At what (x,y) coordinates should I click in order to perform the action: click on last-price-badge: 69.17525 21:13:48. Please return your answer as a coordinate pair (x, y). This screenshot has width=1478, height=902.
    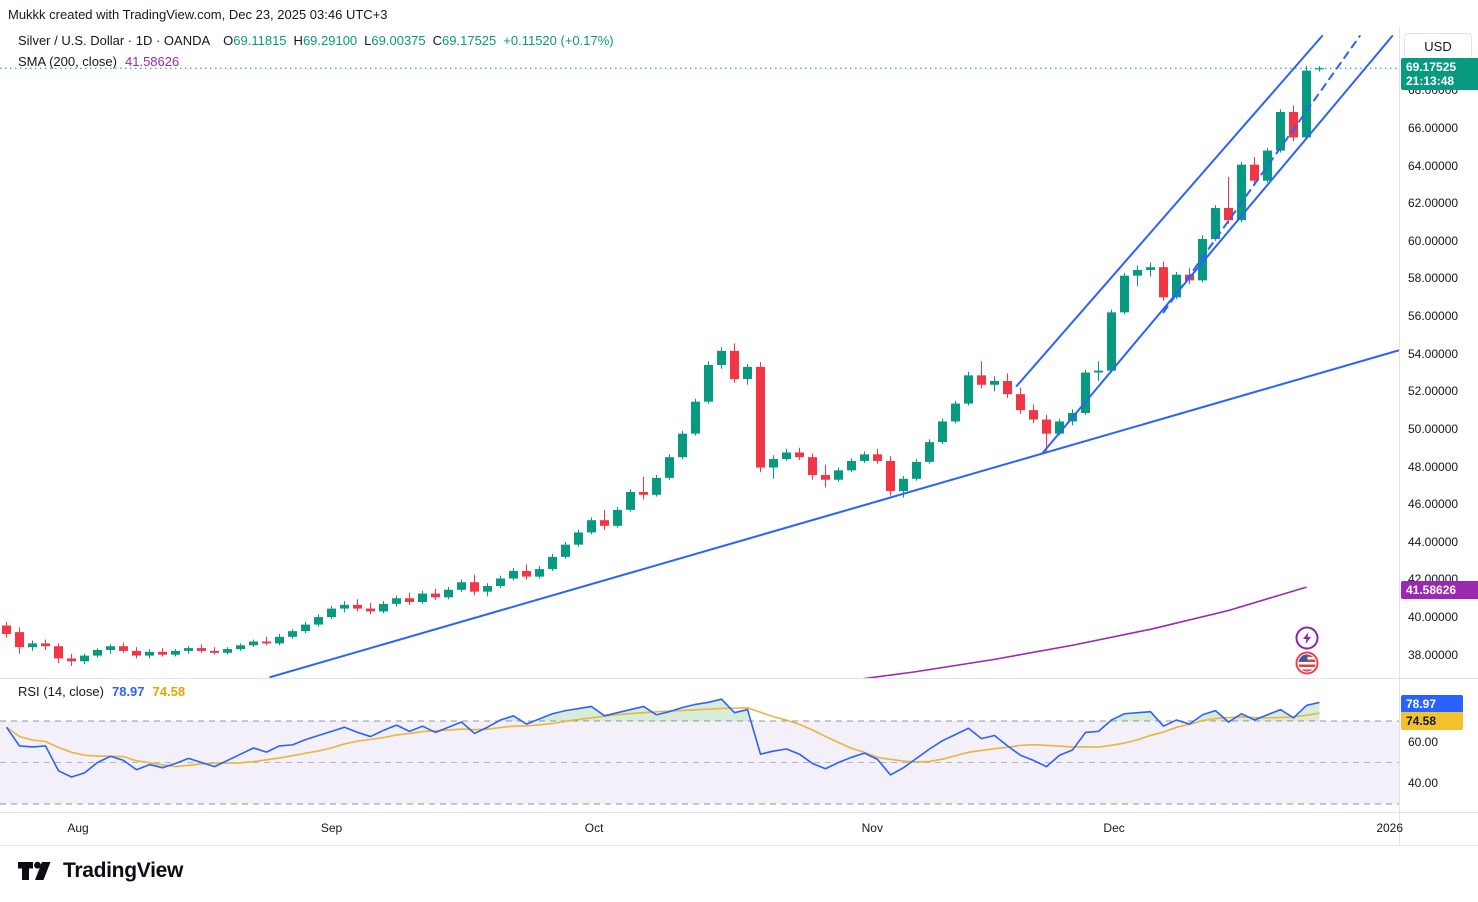
    Looking at the image, I should click on (1439, 74).